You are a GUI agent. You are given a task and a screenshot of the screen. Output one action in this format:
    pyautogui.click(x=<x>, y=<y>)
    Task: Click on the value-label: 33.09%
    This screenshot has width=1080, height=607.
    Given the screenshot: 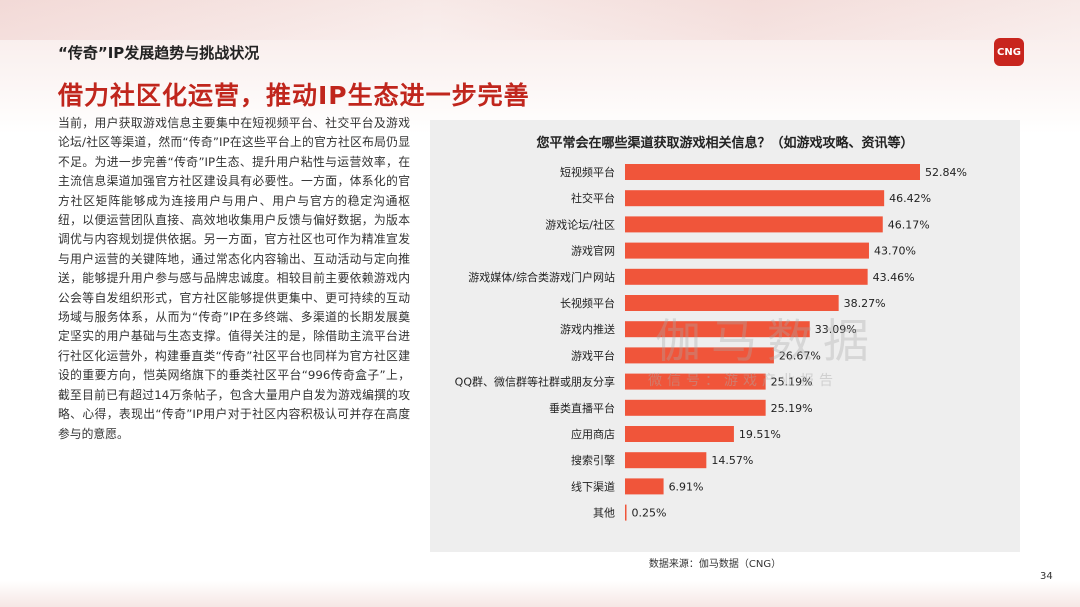 What is the action you would take?
    pyautogui.click(x=836, y=329)
    